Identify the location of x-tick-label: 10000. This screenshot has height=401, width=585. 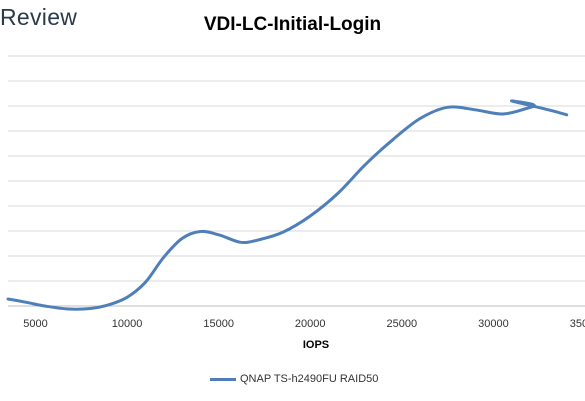
(127, 324).